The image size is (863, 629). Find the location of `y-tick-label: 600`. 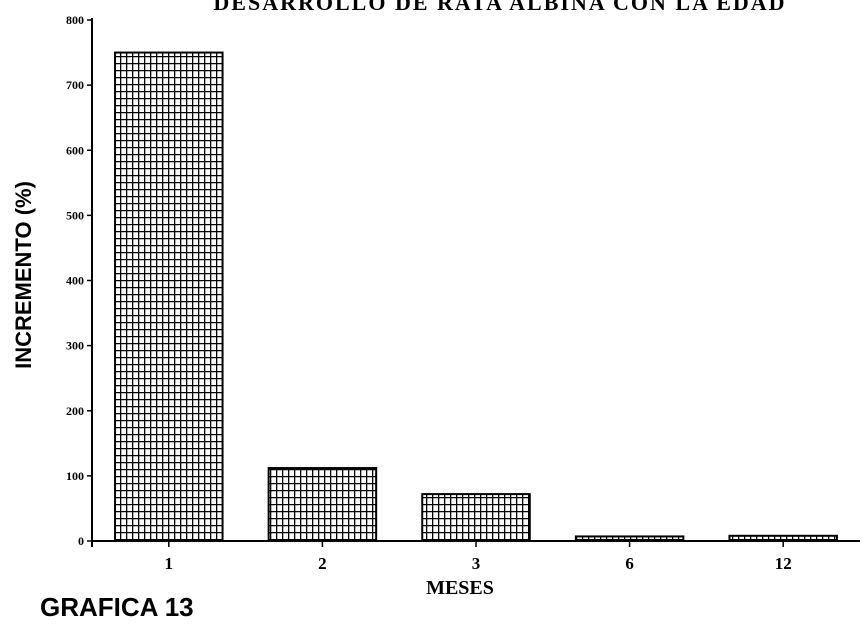

y-tick-label: 600 is located at coordinates (75, 150).